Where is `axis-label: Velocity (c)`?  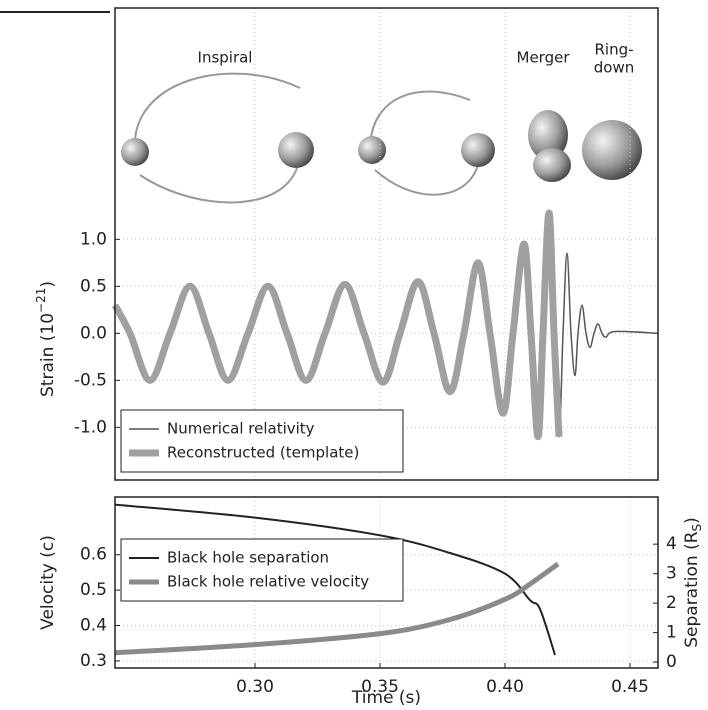 axis-label: Velocity (c) is located at coordinates (48, 582).